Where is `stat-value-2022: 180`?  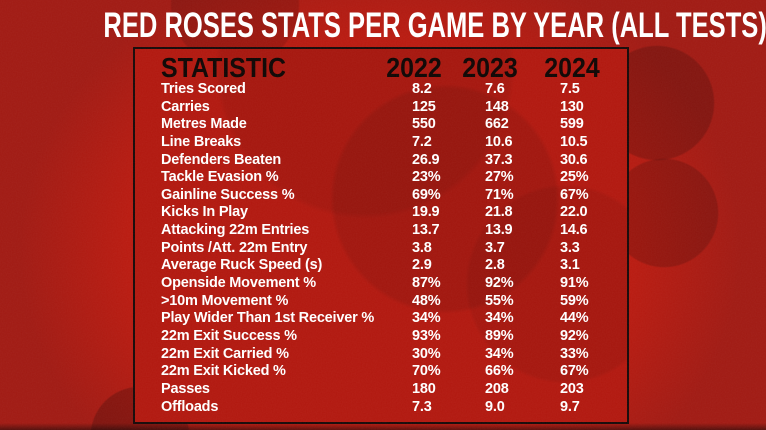
stat-value-2022: 180 is located at coordinates (424, 388).